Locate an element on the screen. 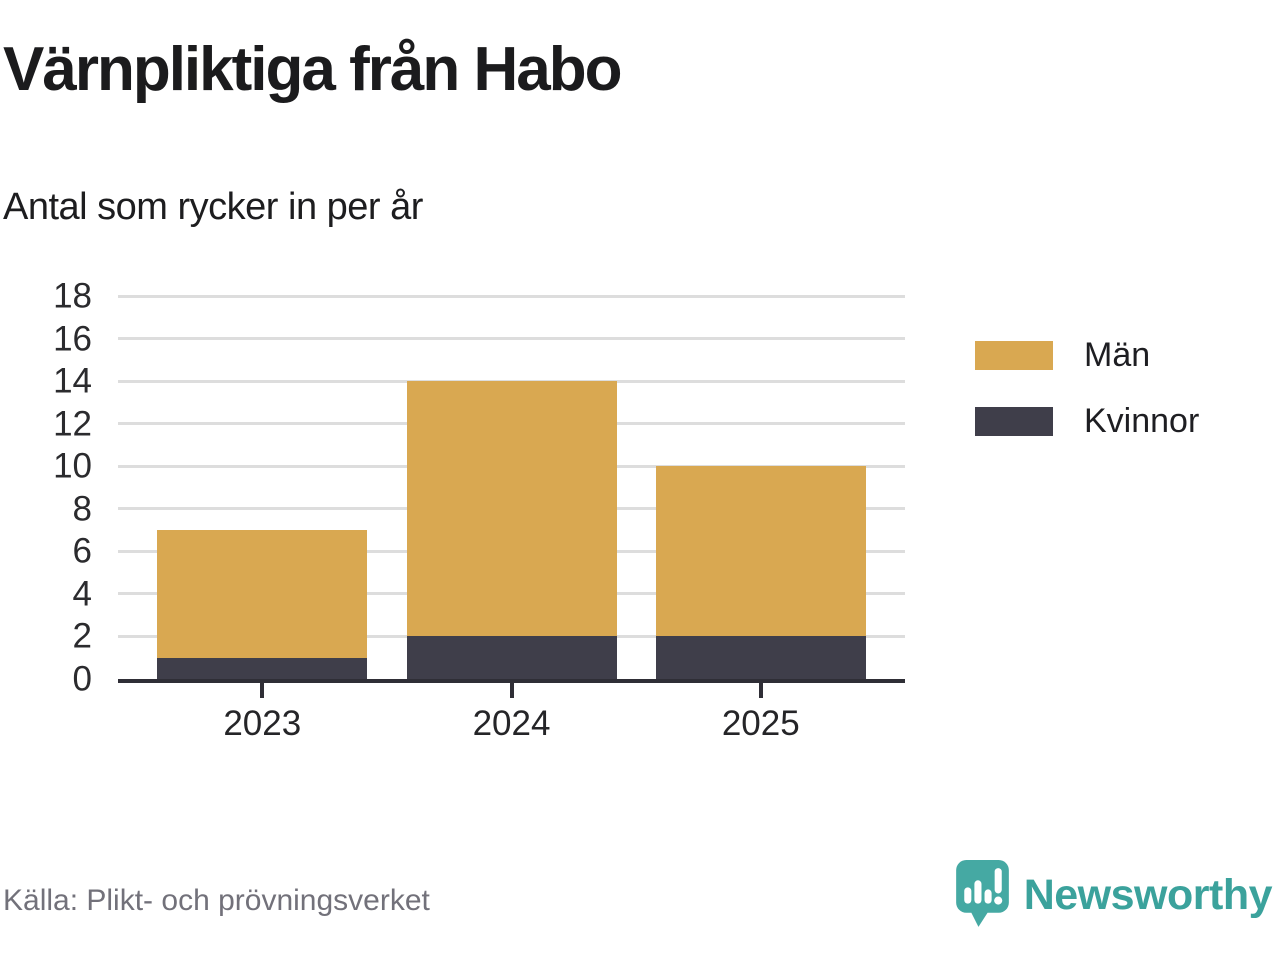 The image size is (1280, 960). y-tick-label: 10 is located at coordinates (72, 466).